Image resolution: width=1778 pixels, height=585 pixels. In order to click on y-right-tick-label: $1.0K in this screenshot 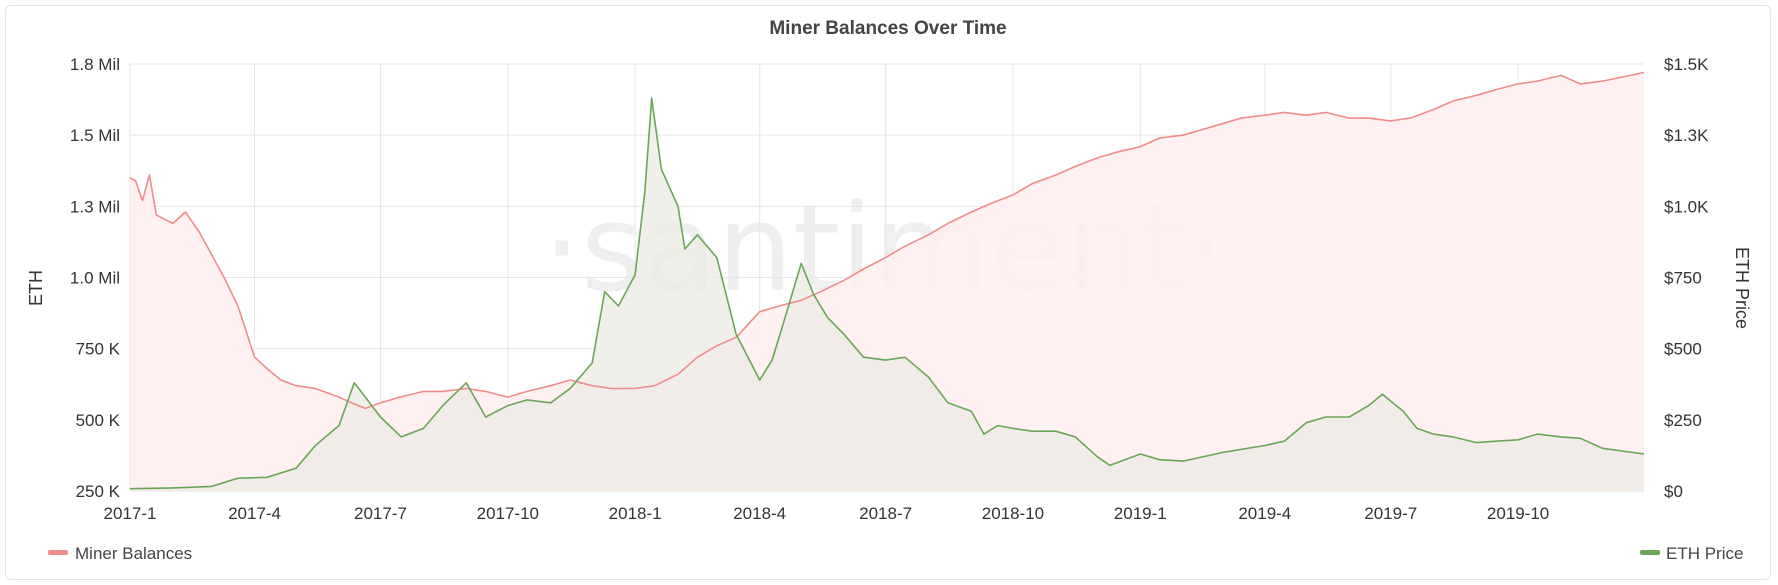, I will do `click(1686, 206)`.